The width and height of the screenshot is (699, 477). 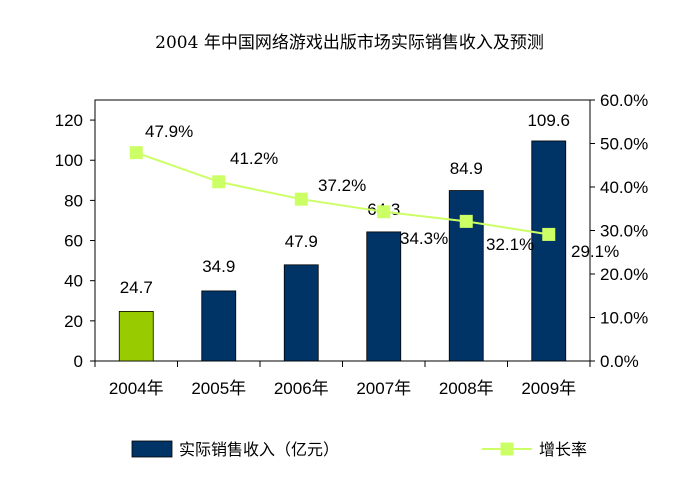 What do you see at coordinates (507, 449) in the screenshot?
I see `legend-line-marker` at bounding box center [507, 449].